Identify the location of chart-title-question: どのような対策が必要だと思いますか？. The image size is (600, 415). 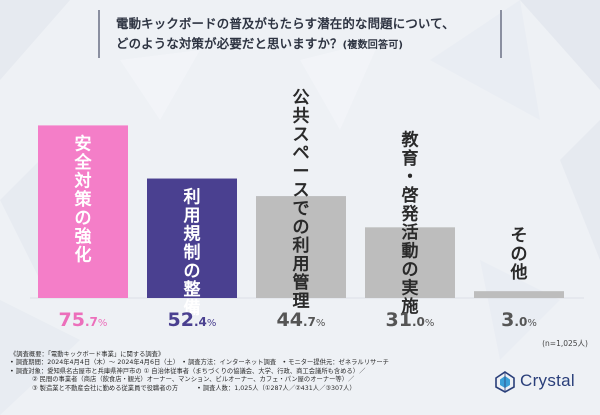
(229, 43).